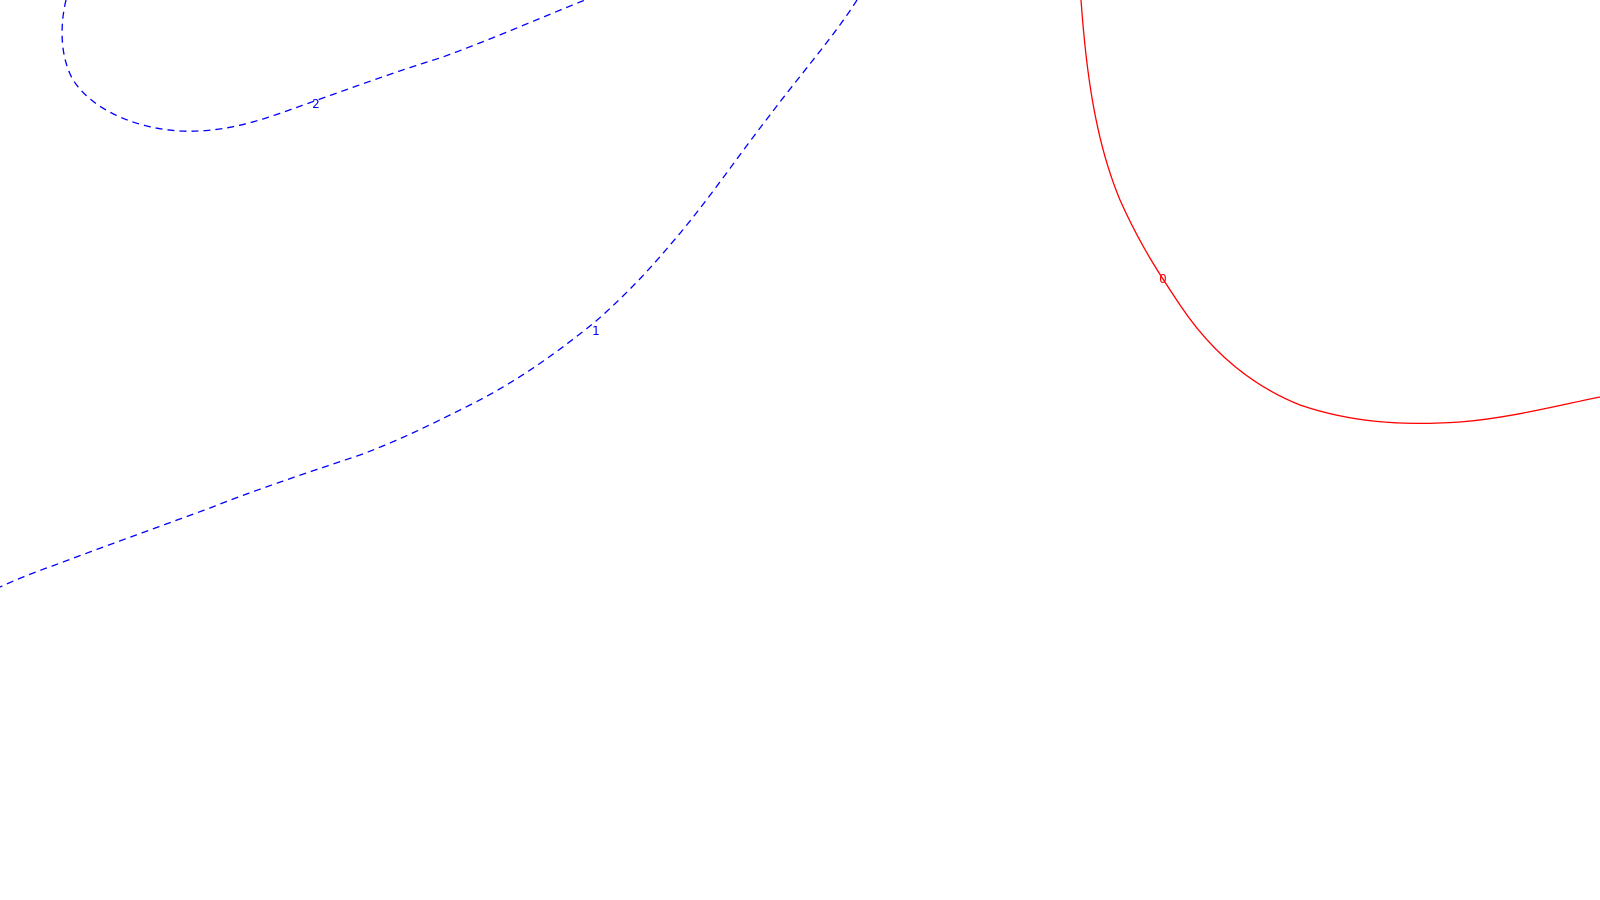 Image resolution: width=1600 pixels, height=900 pixels. I want to click on contour-label-level-2: 2, so click(316, 104).